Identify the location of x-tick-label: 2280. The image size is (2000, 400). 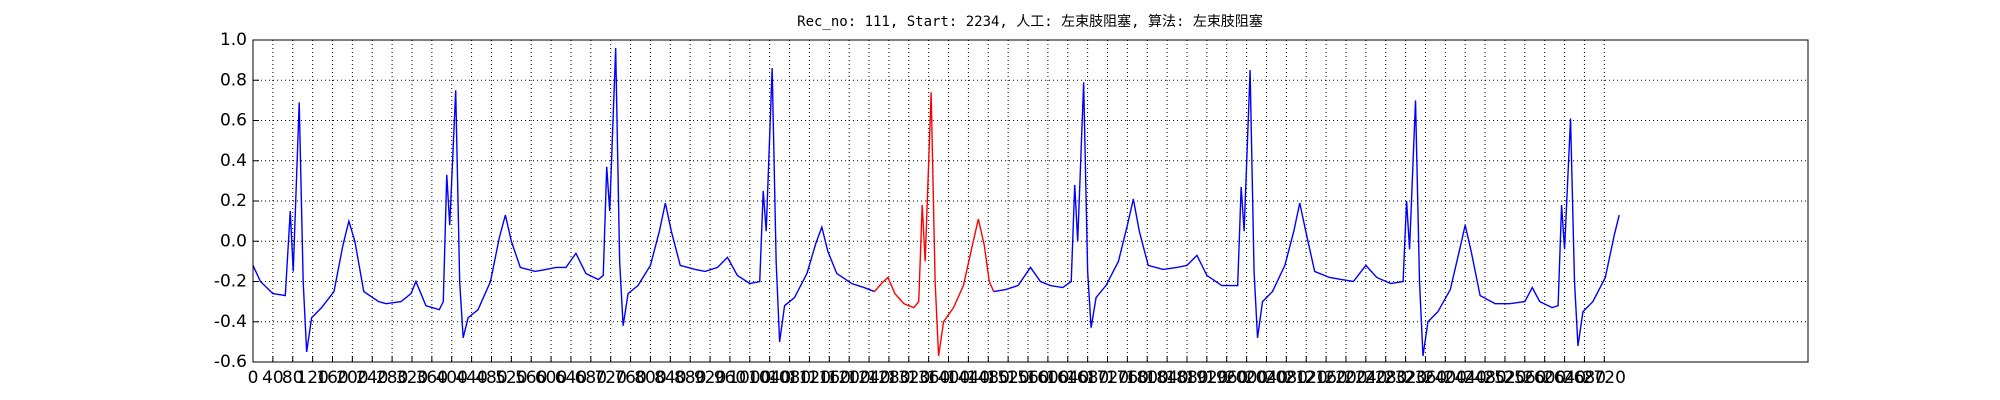
(1385, 378).